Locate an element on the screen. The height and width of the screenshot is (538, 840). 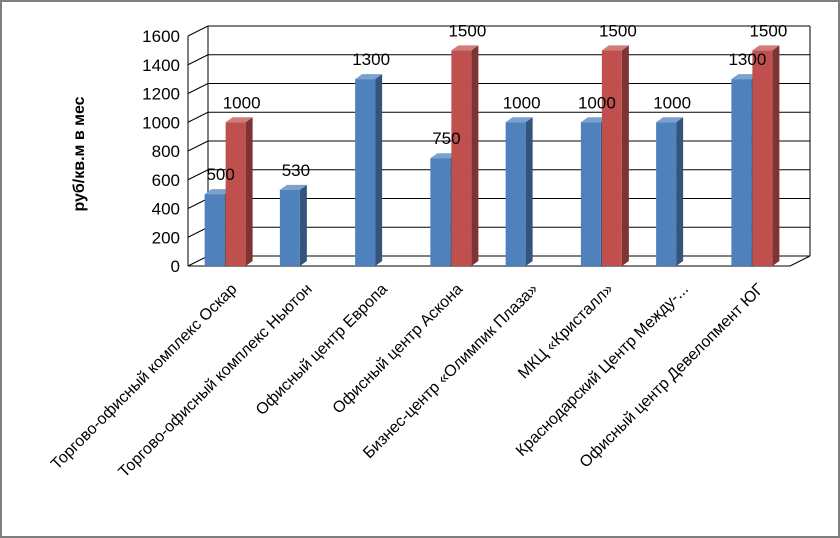
y-axis-title: руб/кв.м в мес is located at coordinates (79, 153).